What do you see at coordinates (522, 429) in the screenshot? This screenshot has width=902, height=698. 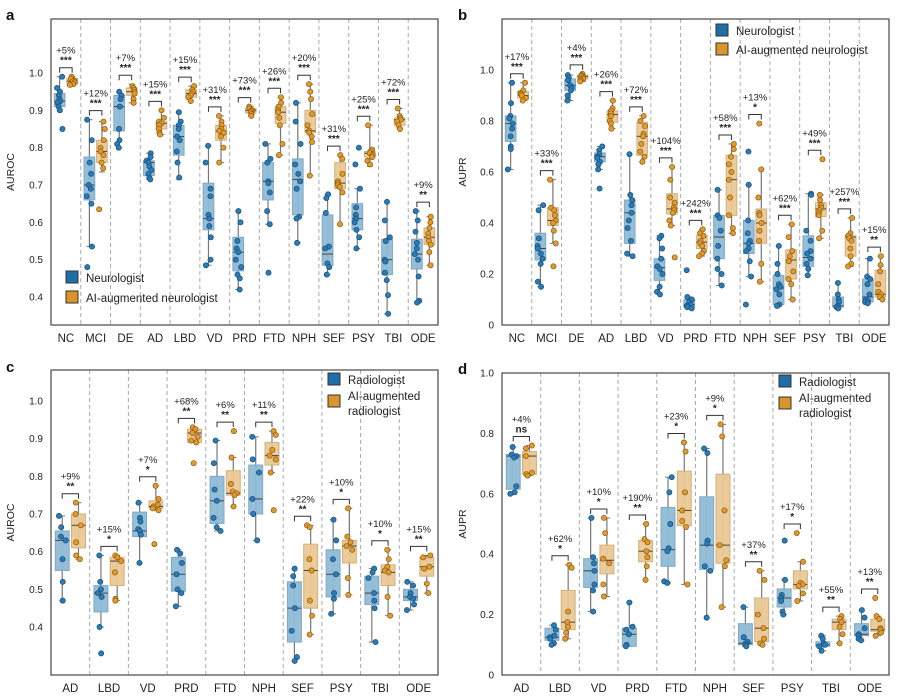 I see `significance-stars: ns` at bounding box center [522, 429].